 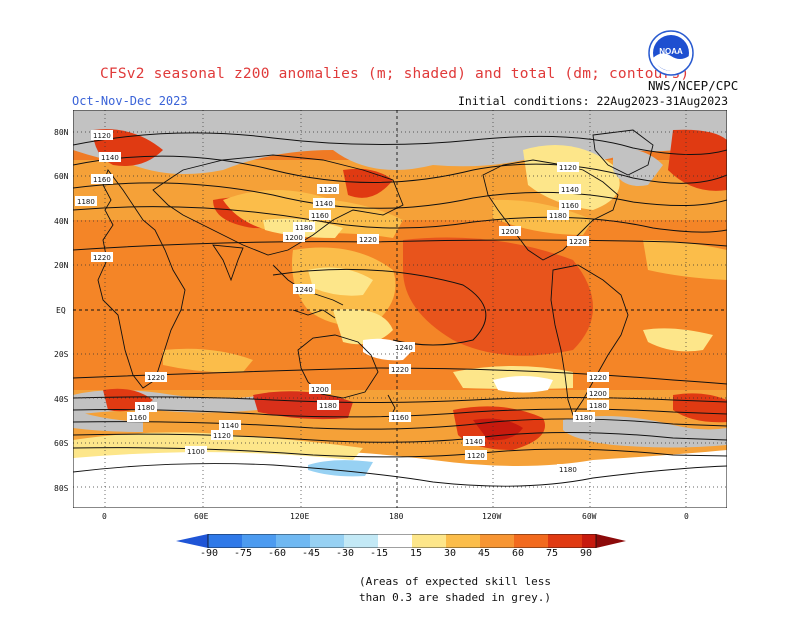 I want to click on colorbar-tick: -90, so click(x=209, y=553).